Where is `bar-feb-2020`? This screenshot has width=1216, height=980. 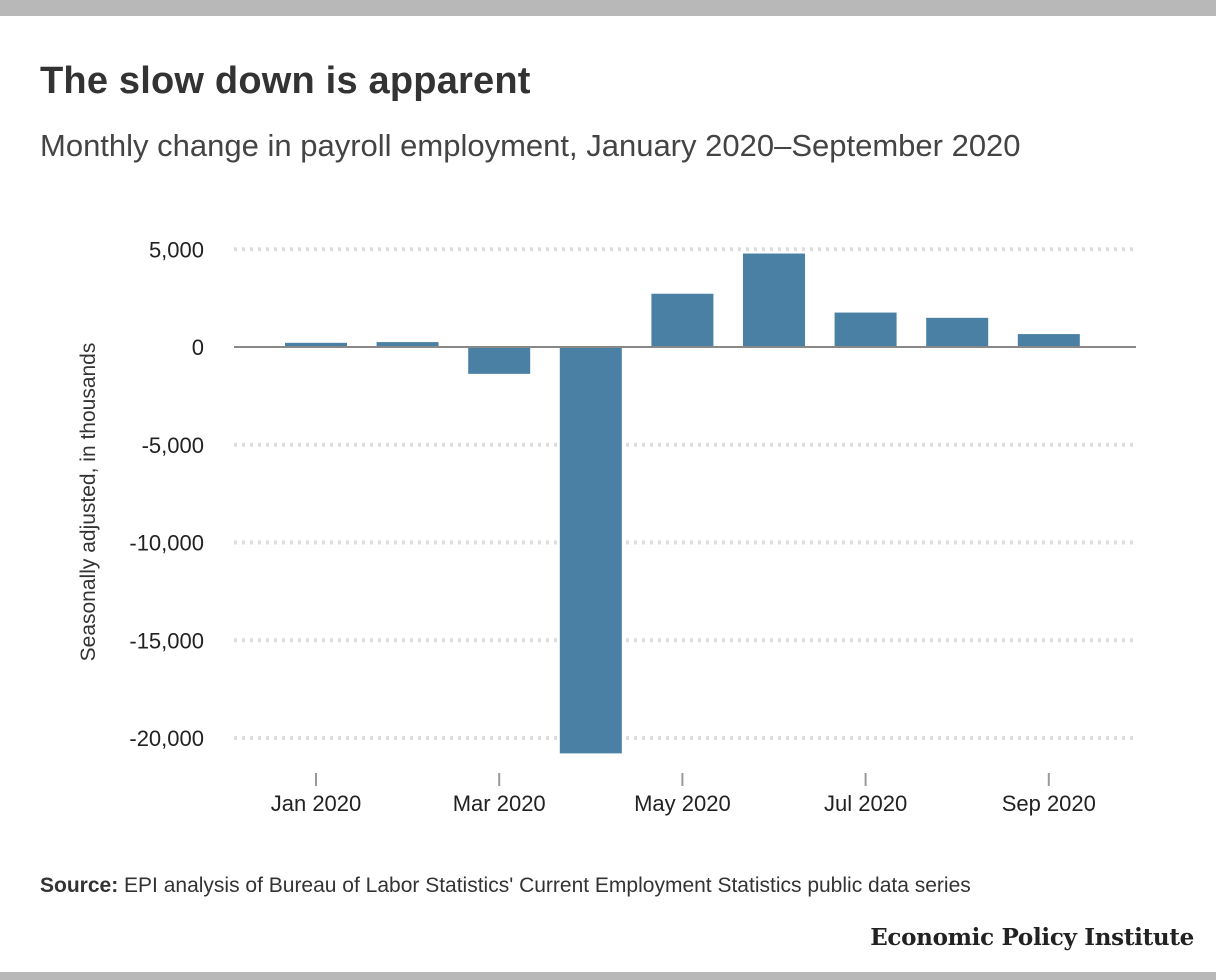 bar-feb-2020 is located at coordinates (407, 344).